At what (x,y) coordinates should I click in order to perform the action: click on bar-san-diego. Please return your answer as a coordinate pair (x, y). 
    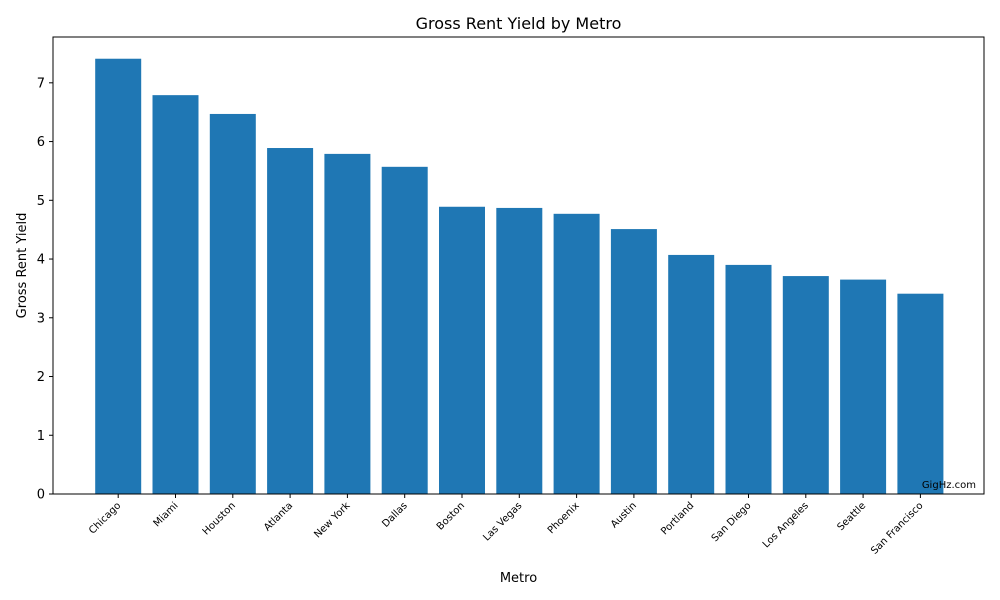
    Looking at the image, I should click on (748, 379).